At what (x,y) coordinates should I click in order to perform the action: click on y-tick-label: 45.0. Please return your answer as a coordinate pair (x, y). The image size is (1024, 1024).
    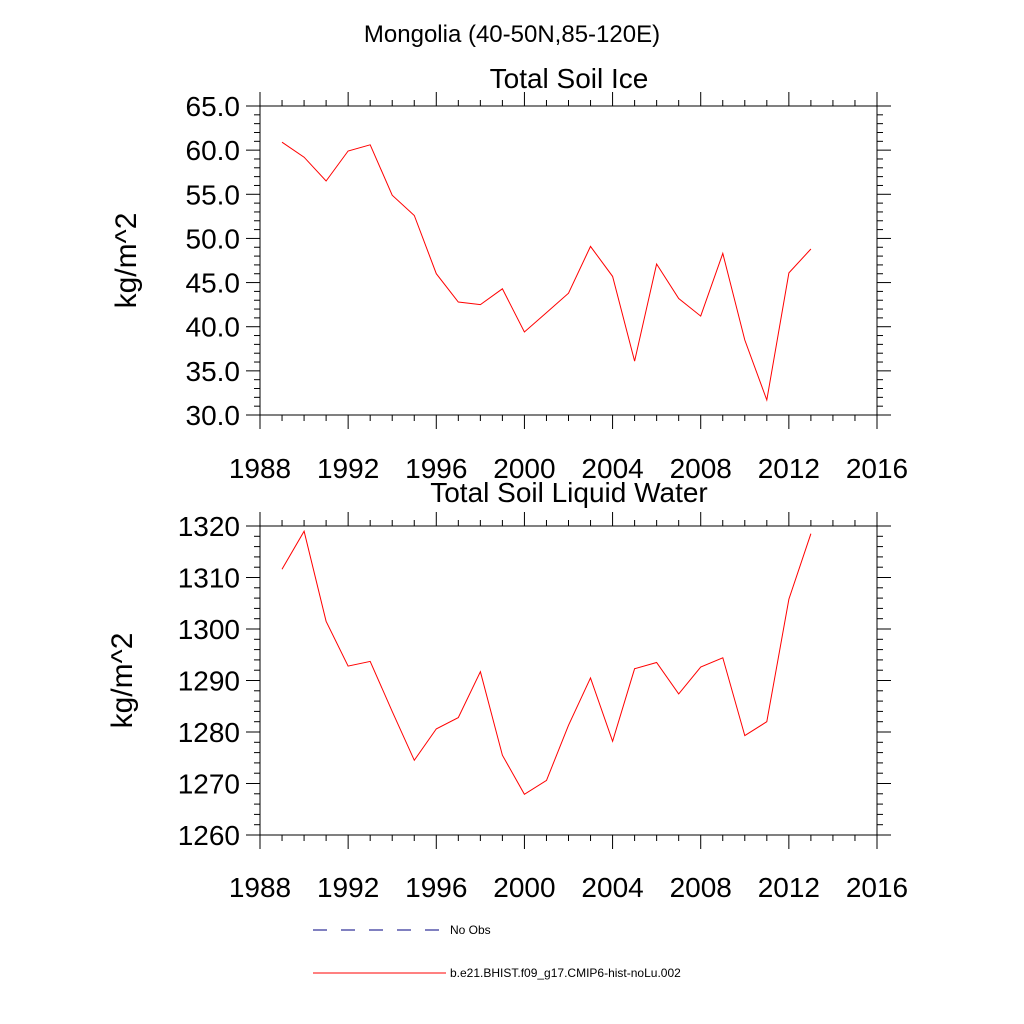
    Looking at the image, I should click on (213, 283).